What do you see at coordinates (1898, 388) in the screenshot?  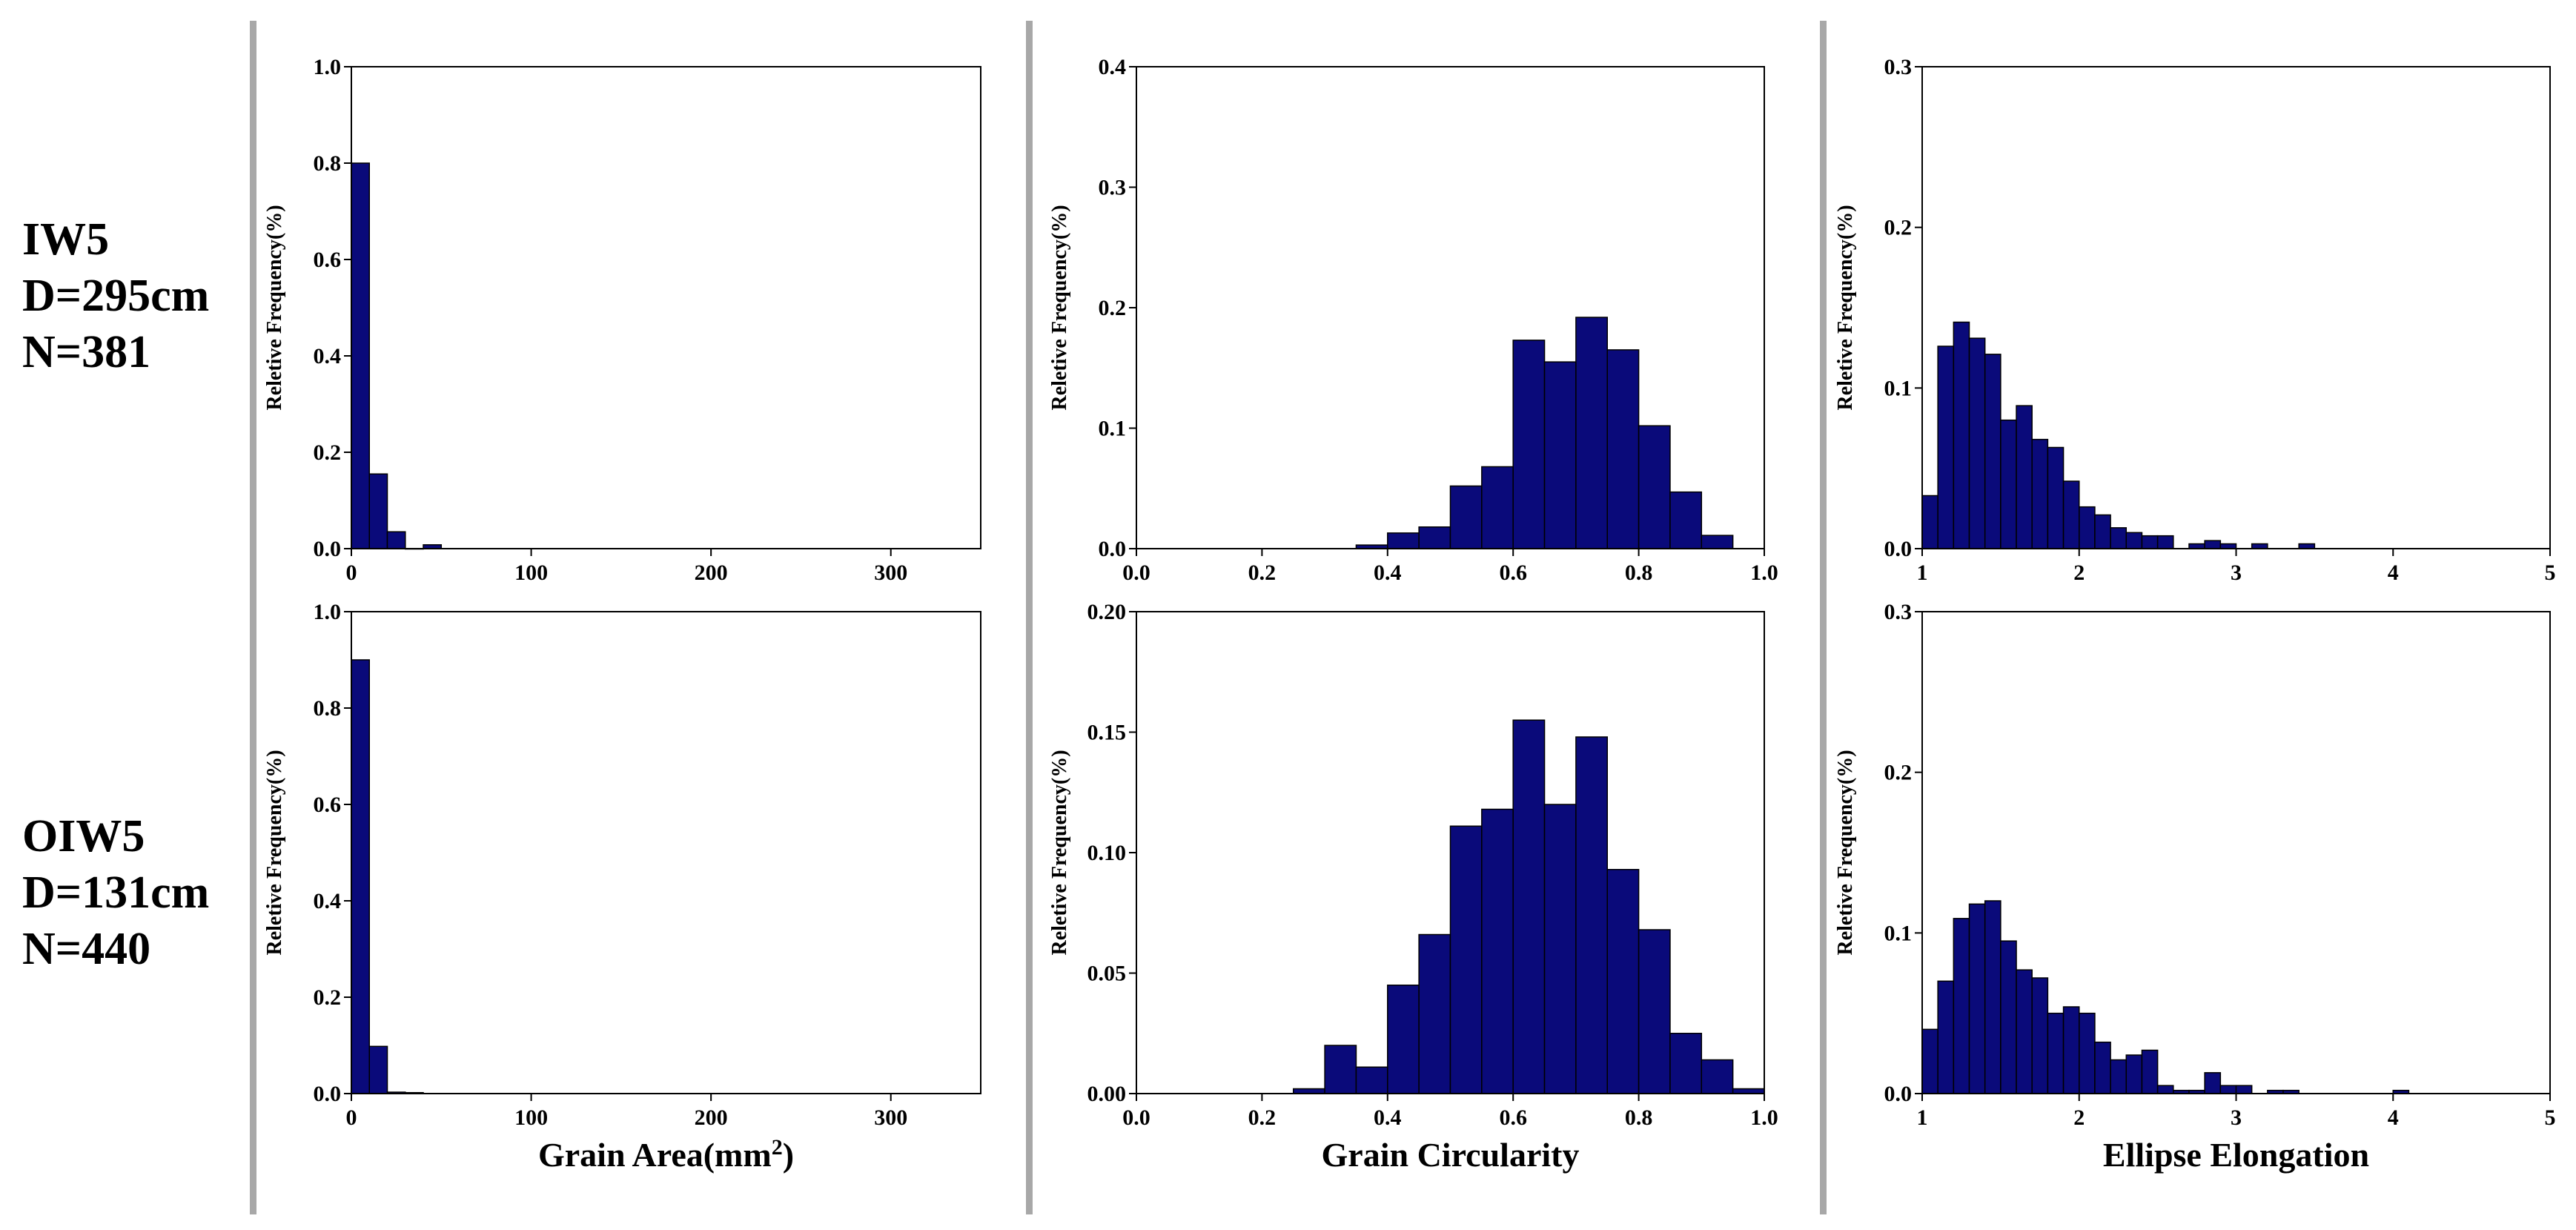 I see `y-tick-label: 0.1` at bounding box center [1898, 388].